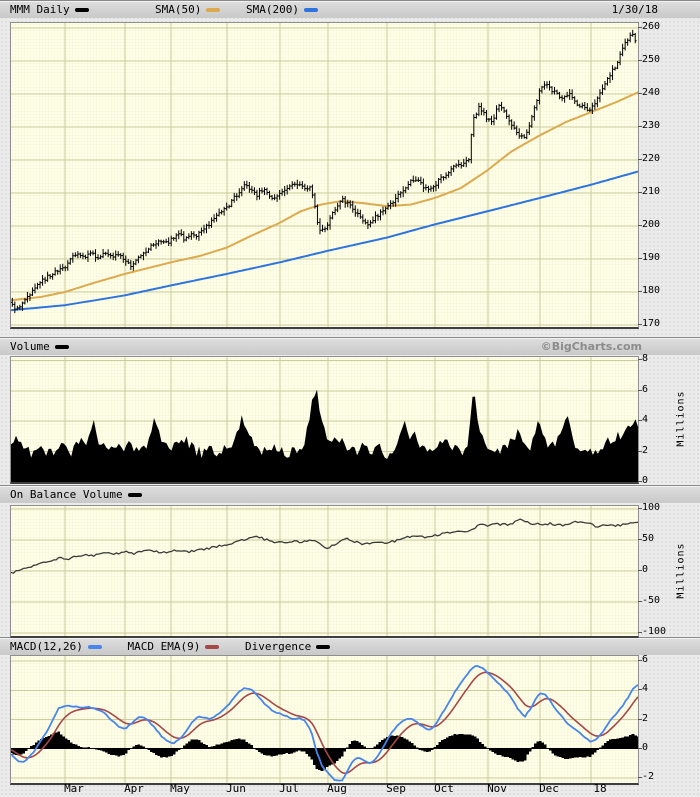 Image resolution: width=700 pixels, height=797 pixels. Describe the element at coordinates (94, 647) in the screenshot. I see `macd-line-dash-icon` at that location.